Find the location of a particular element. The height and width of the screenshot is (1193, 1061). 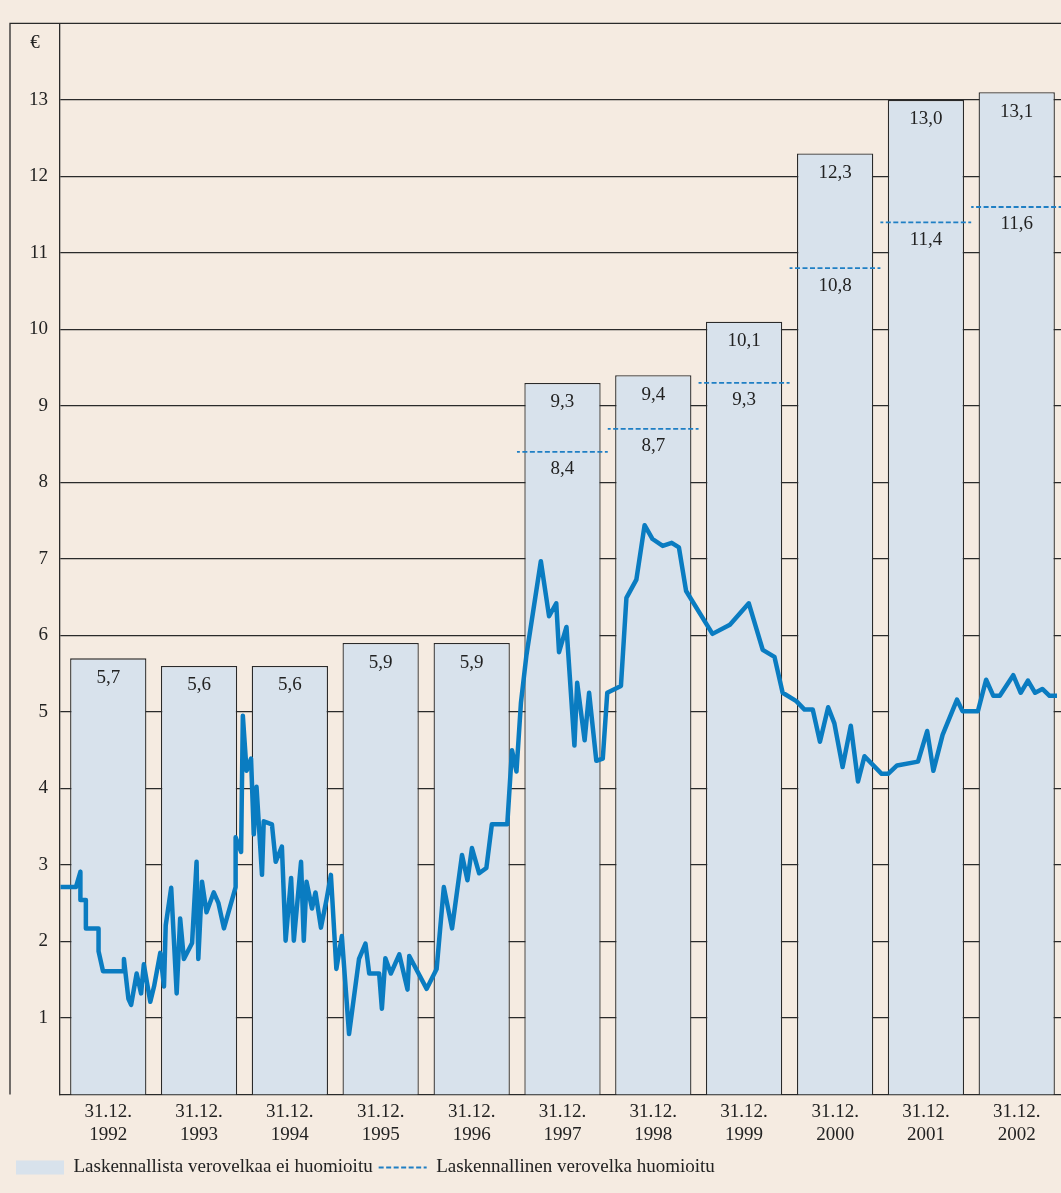

x-tick-label: 31.12. 1992 is located at coordinates (108, 1121).